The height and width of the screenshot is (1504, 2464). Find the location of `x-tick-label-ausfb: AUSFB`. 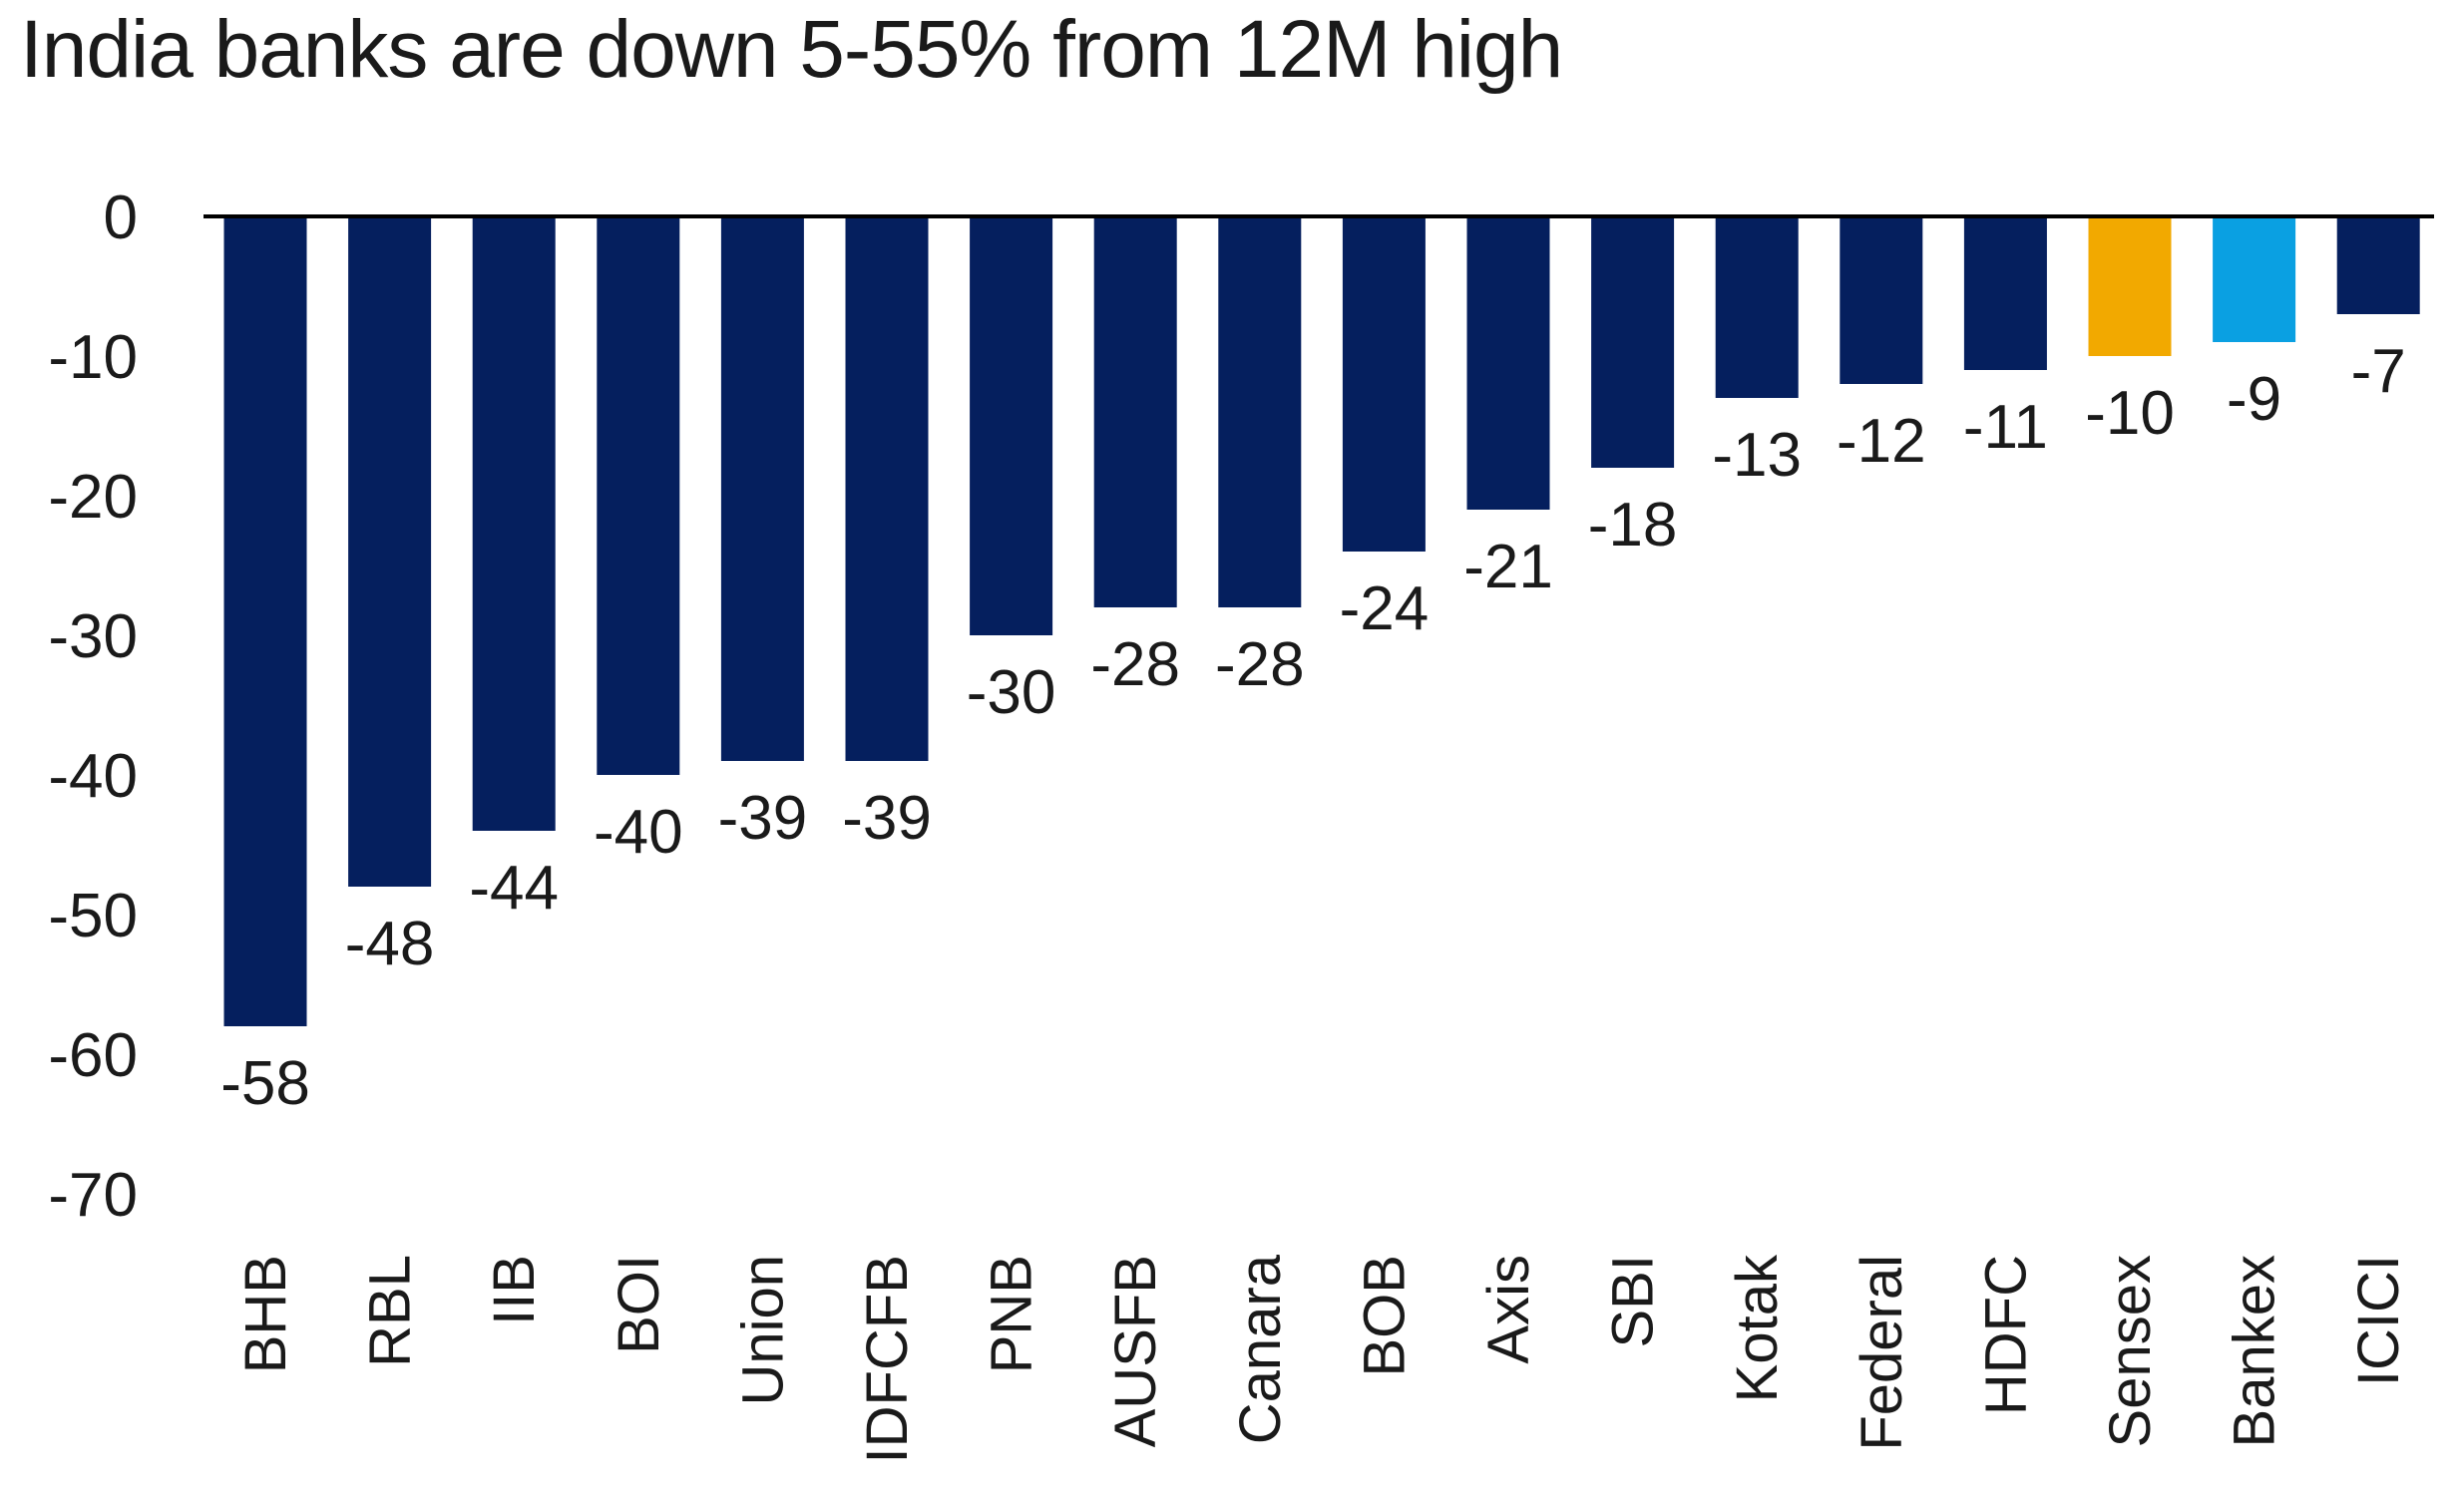

x-tick-label-ausfb: AUSFB is located at coordinates (1135, 1351).